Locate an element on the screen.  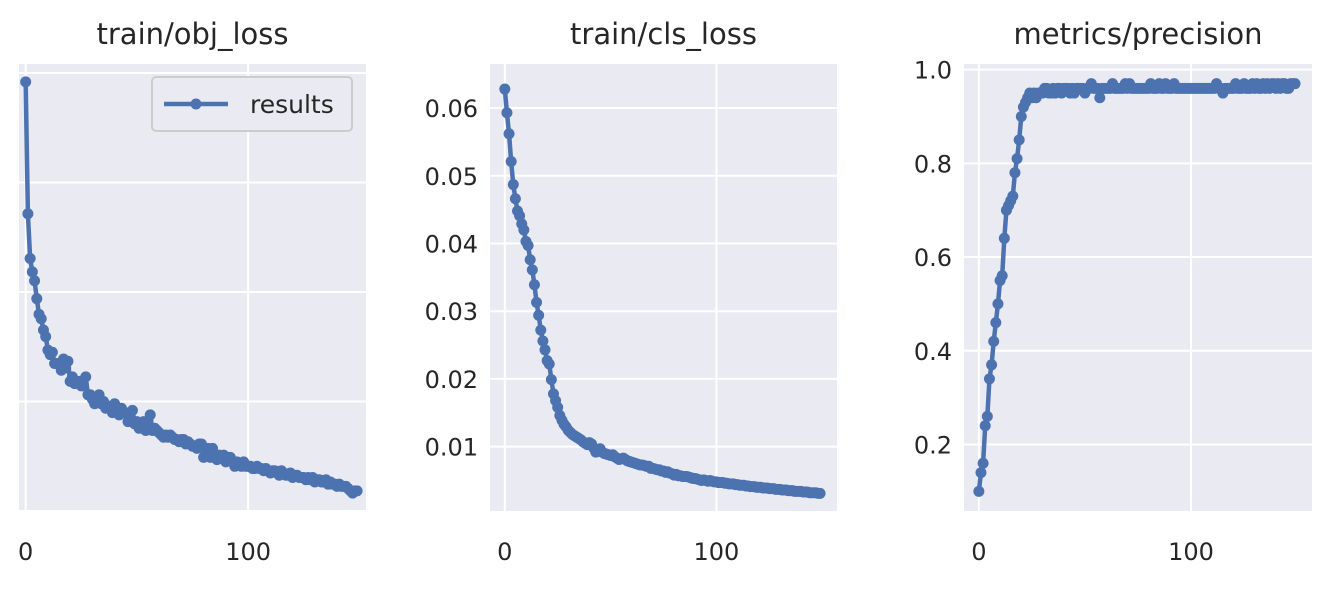
y-tick-label: 1.0 is located at coordinates (933, 71).